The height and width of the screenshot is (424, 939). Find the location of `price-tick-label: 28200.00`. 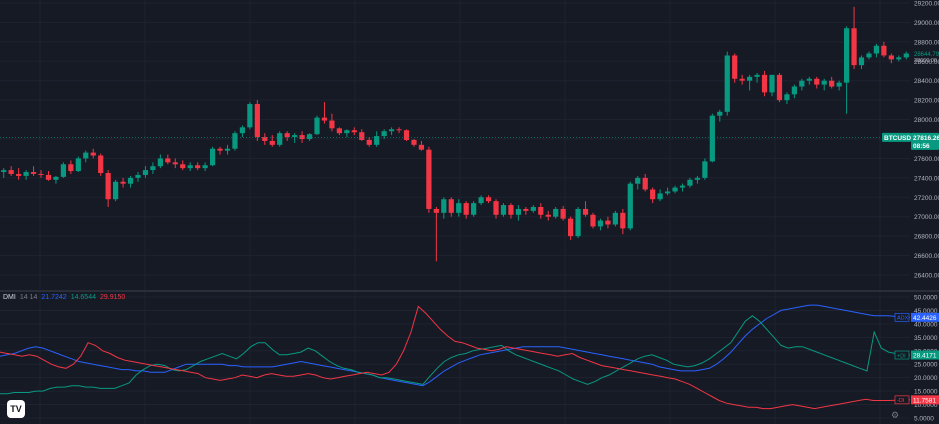

price-tick-label: 28200.00 is located at coordinates (926, 101).